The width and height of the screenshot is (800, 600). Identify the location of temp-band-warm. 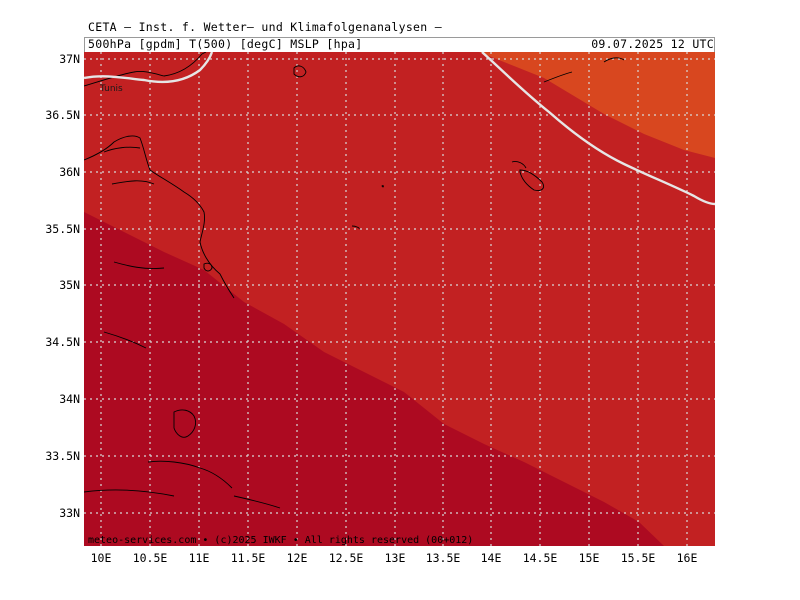
(597, 105).